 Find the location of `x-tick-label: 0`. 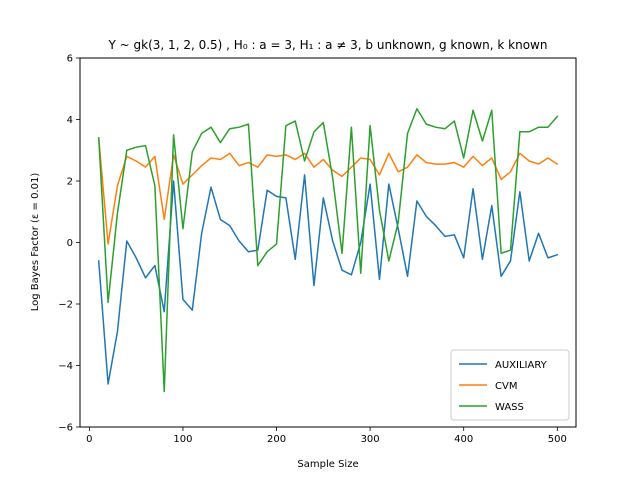

x-tick-label: 0 is located at coordinates (89, 439).